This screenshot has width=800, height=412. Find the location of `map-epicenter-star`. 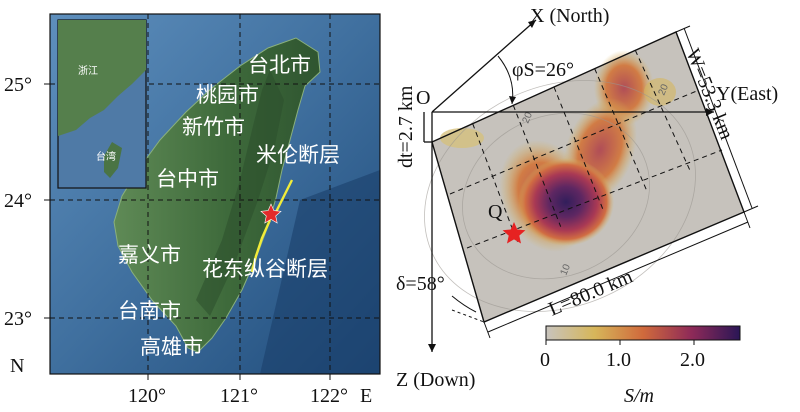

map-epicenter-star is located at coordinates (271, 213).